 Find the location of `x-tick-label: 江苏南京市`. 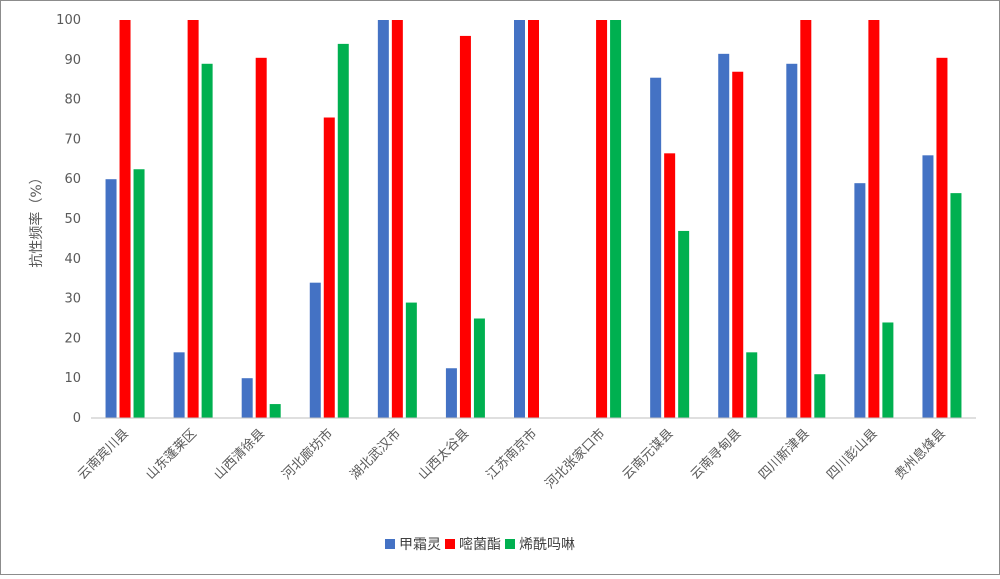

x-tick-label: 江苏南京市 is located at coordinates (511, 454).